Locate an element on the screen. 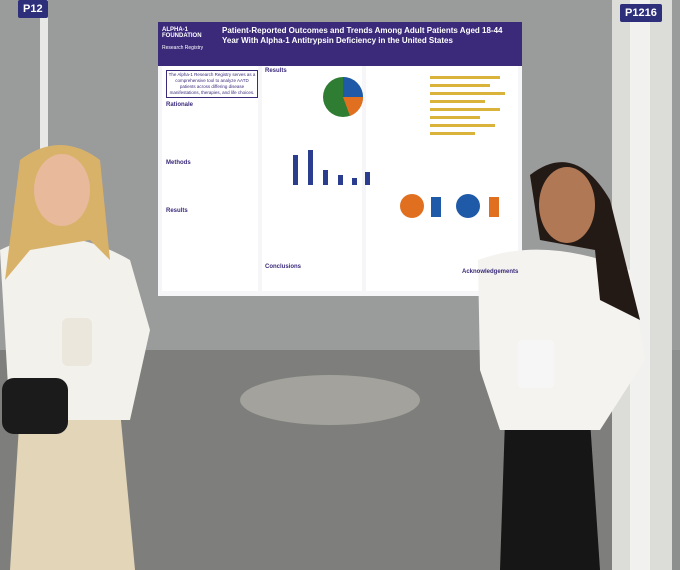  booth-label: P12 is located at coordinates (33, 9).